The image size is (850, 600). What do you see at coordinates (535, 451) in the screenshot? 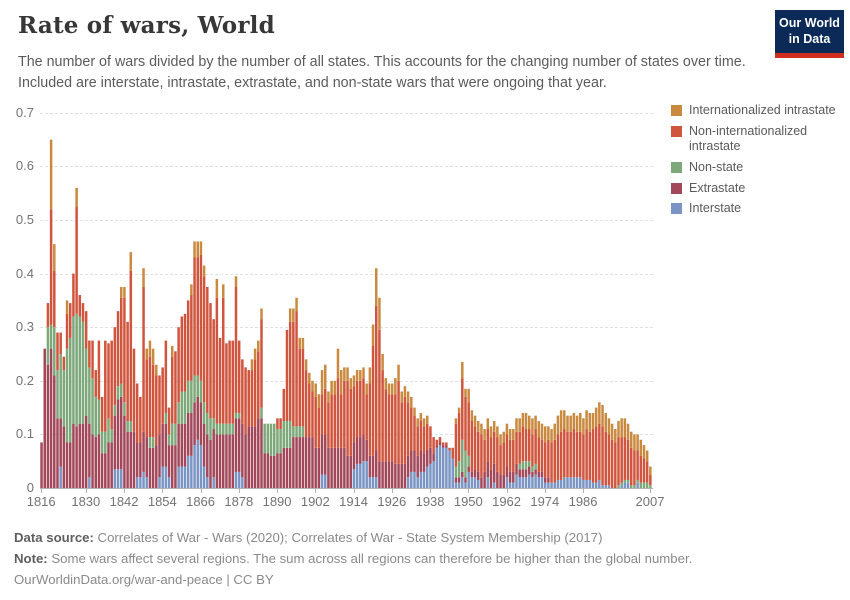
I see `bar-1971` at bounding box center [535, 451].